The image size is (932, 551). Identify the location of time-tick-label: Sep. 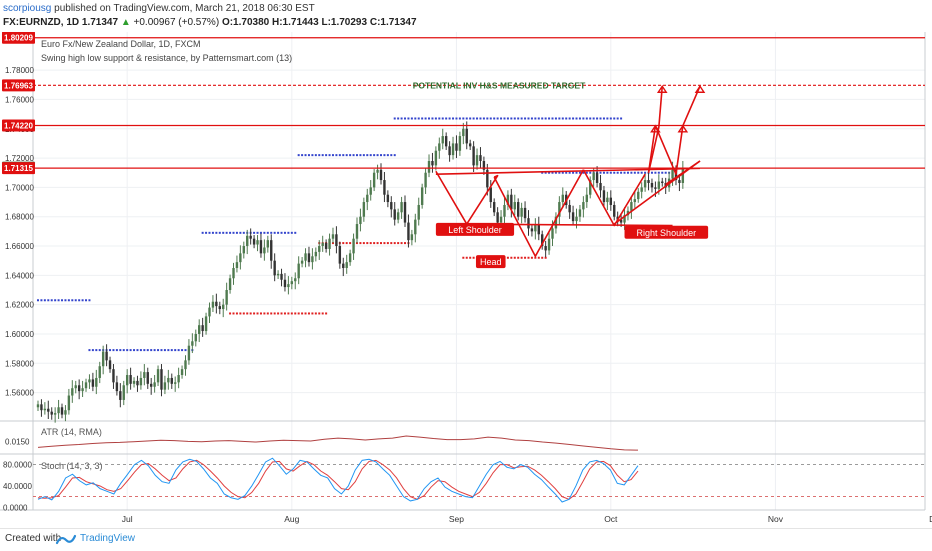
(456, 519).